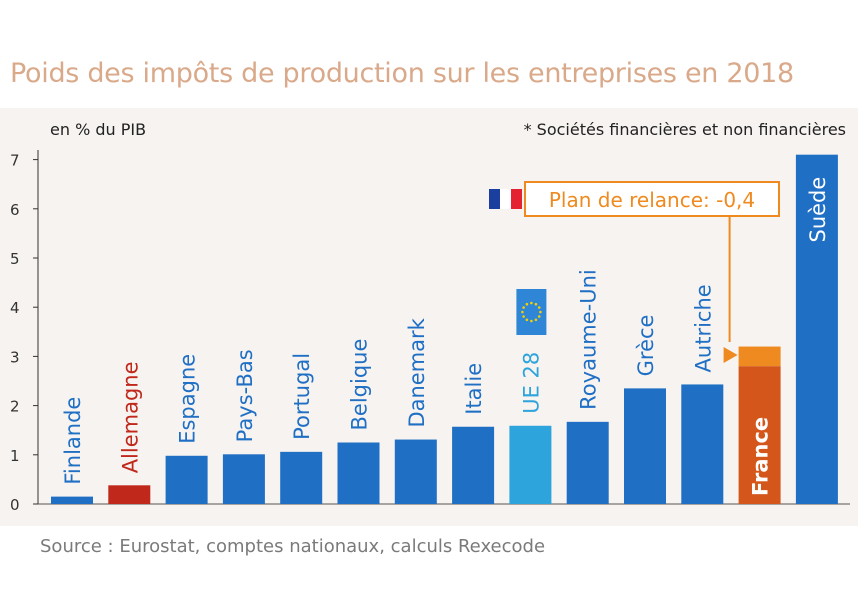  What do you see at coordinates (186, 479) in the screenshot?
I see `bar-espagne` at bounding box center [186, 479].